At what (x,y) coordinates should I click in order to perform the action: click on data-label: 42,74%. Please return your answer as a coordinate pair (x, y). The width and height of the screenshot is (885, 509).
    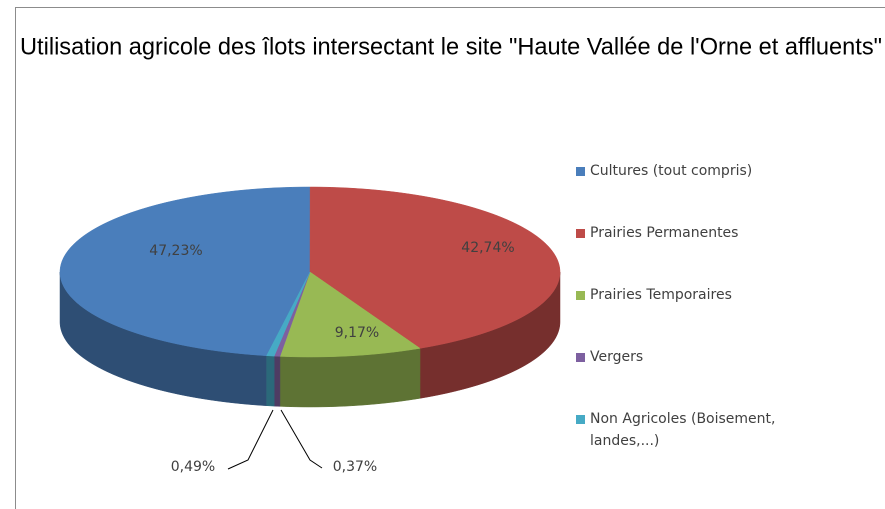
    Looking at the image, I should click on (487, 248).